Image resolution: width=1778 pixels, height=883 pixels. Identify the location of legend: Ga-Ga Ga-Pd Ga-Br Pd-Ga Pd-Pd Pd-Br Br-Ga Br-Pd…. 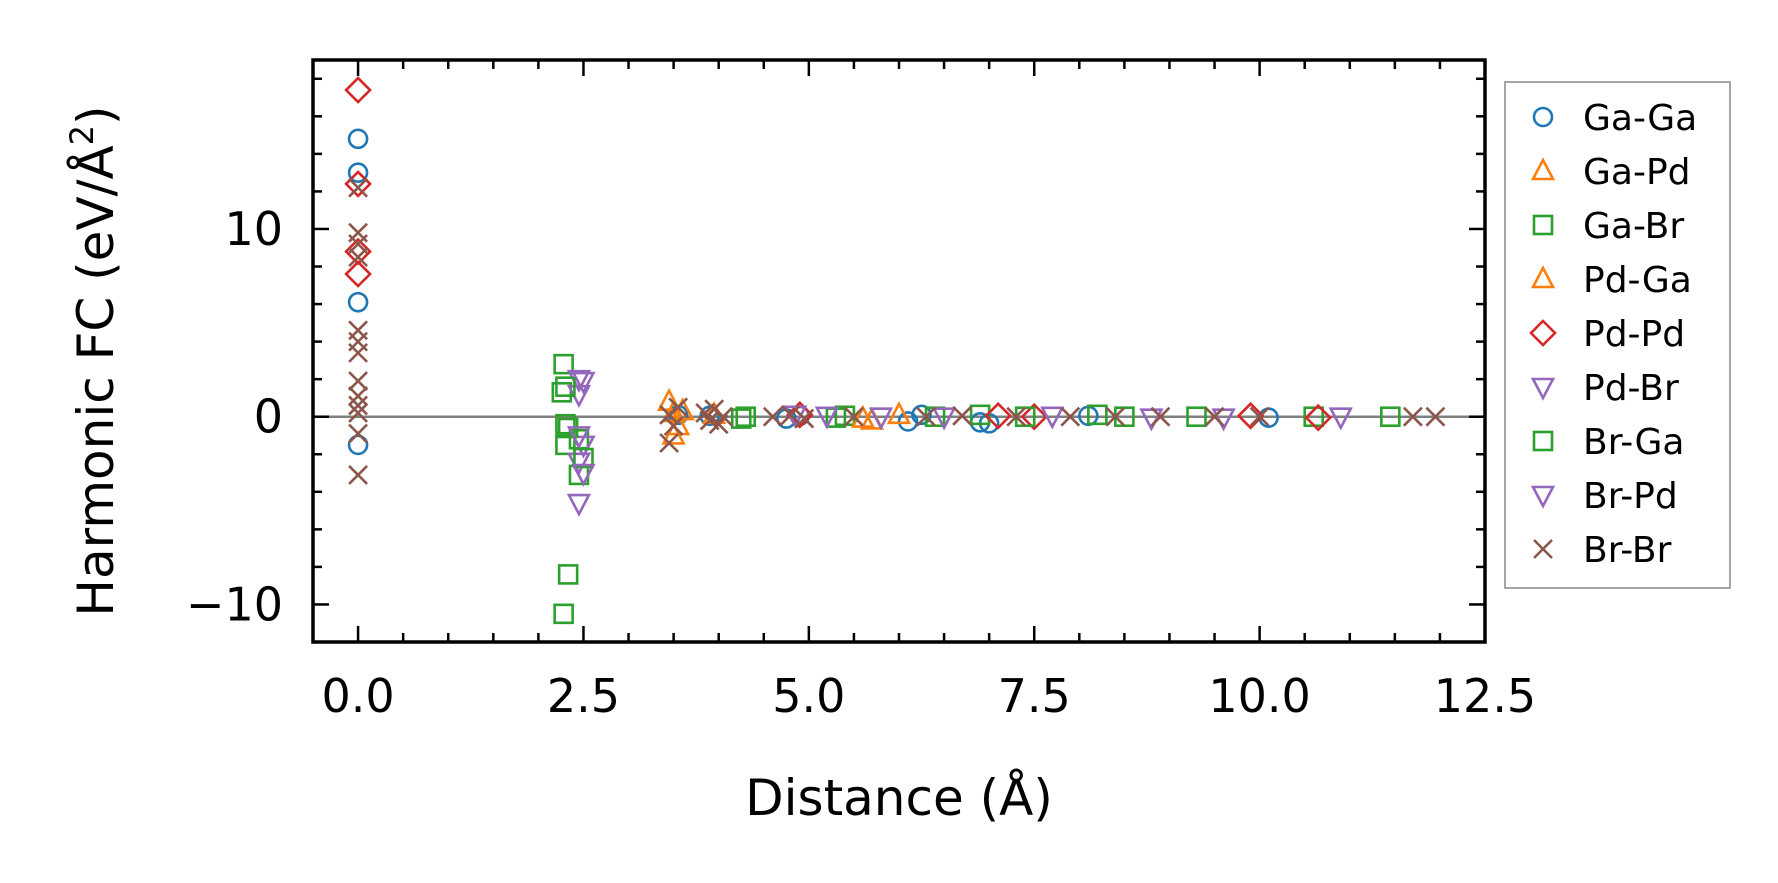
(1617, 335).